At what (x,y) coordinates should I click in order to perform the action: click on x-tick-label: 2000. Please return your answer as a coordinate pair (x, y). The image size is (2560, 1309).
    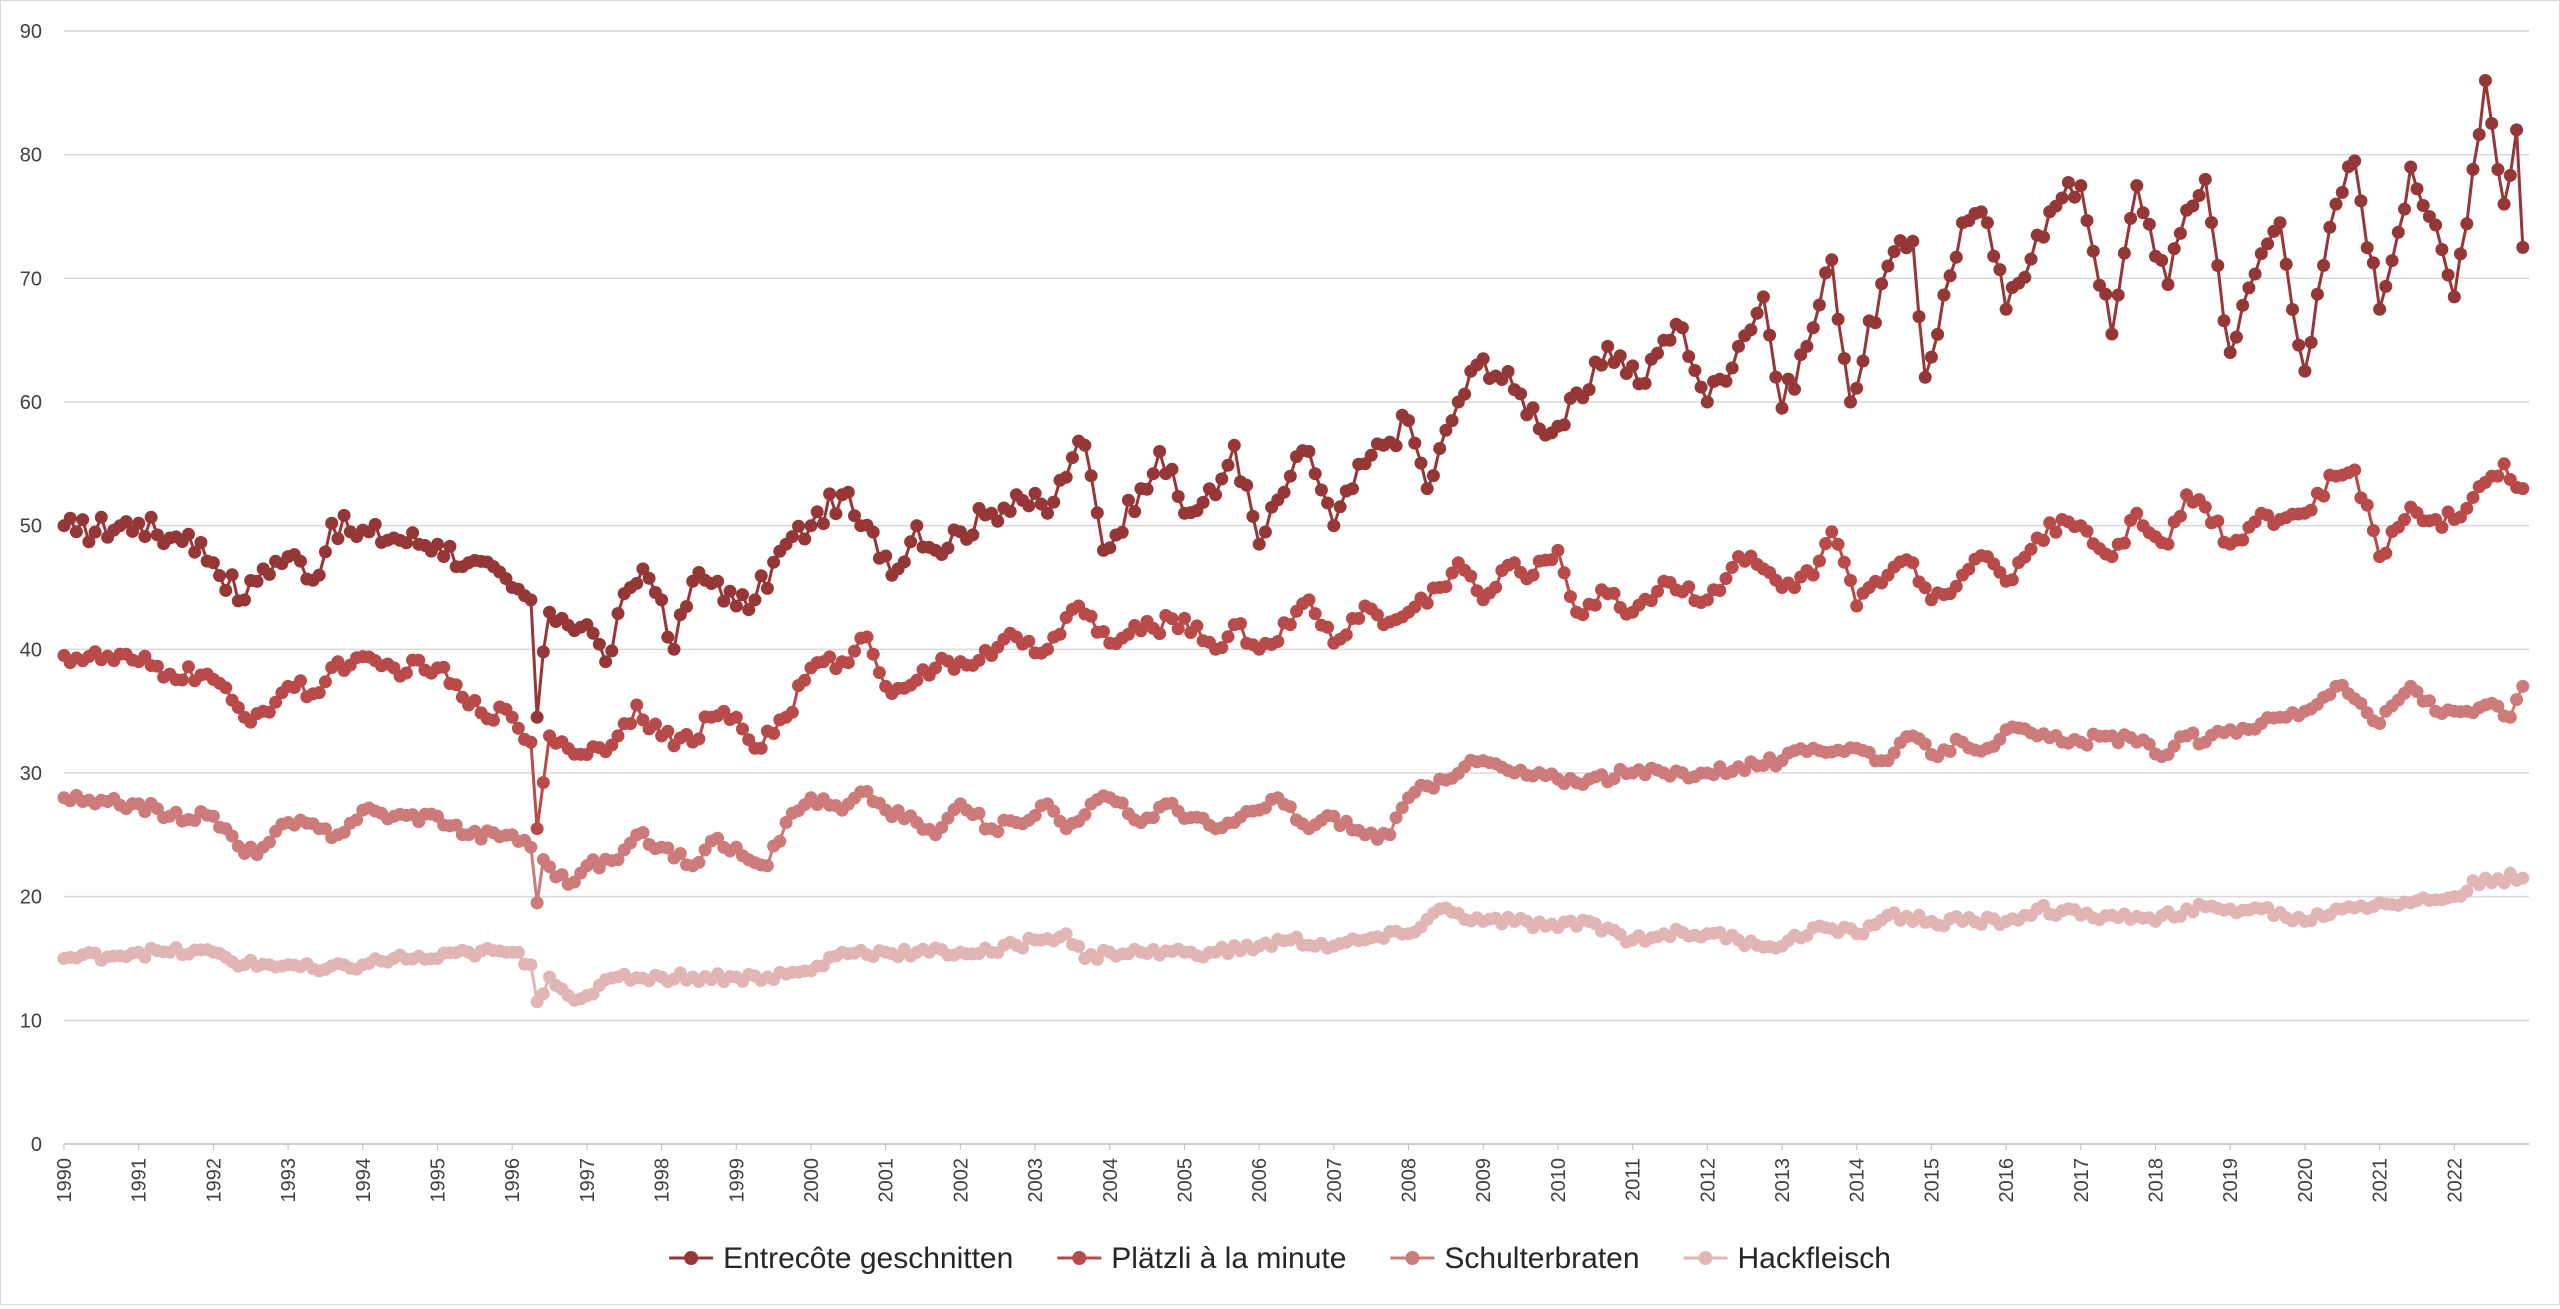
    Looking at the image, I should click on (812, 1180).